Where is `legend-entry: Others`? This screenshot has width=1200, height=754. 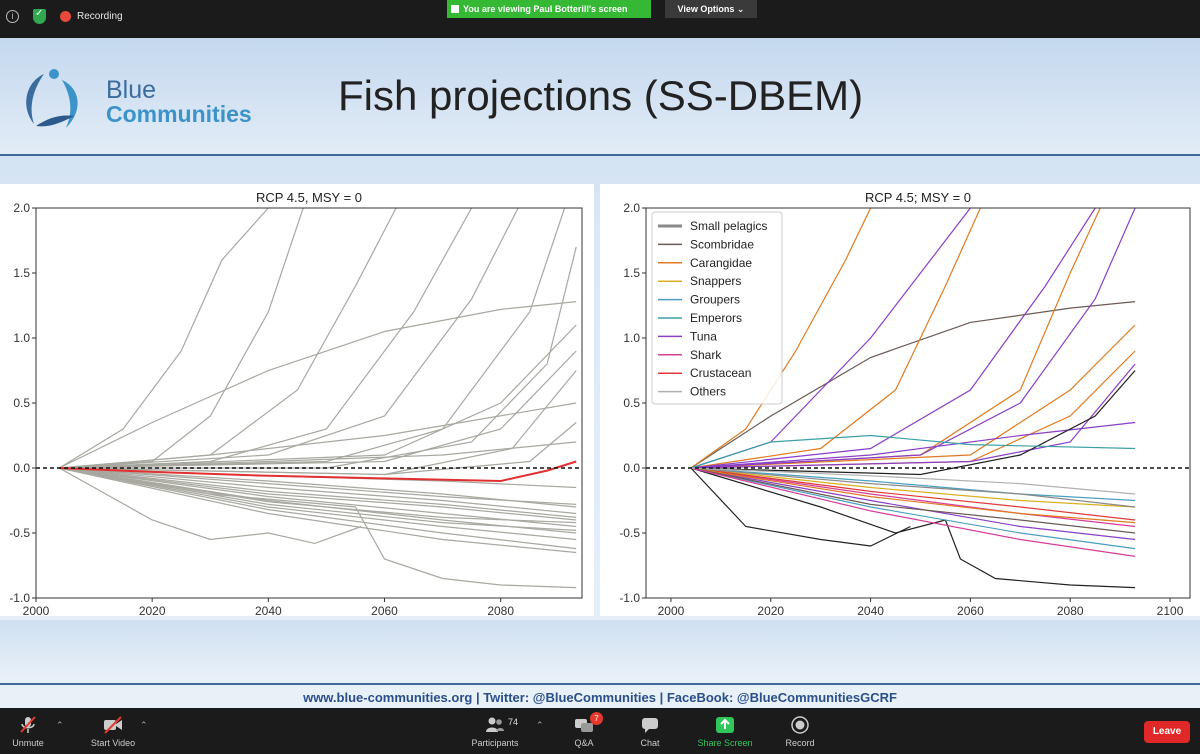
legend-entry: Others is located at coordinates (708, 392).